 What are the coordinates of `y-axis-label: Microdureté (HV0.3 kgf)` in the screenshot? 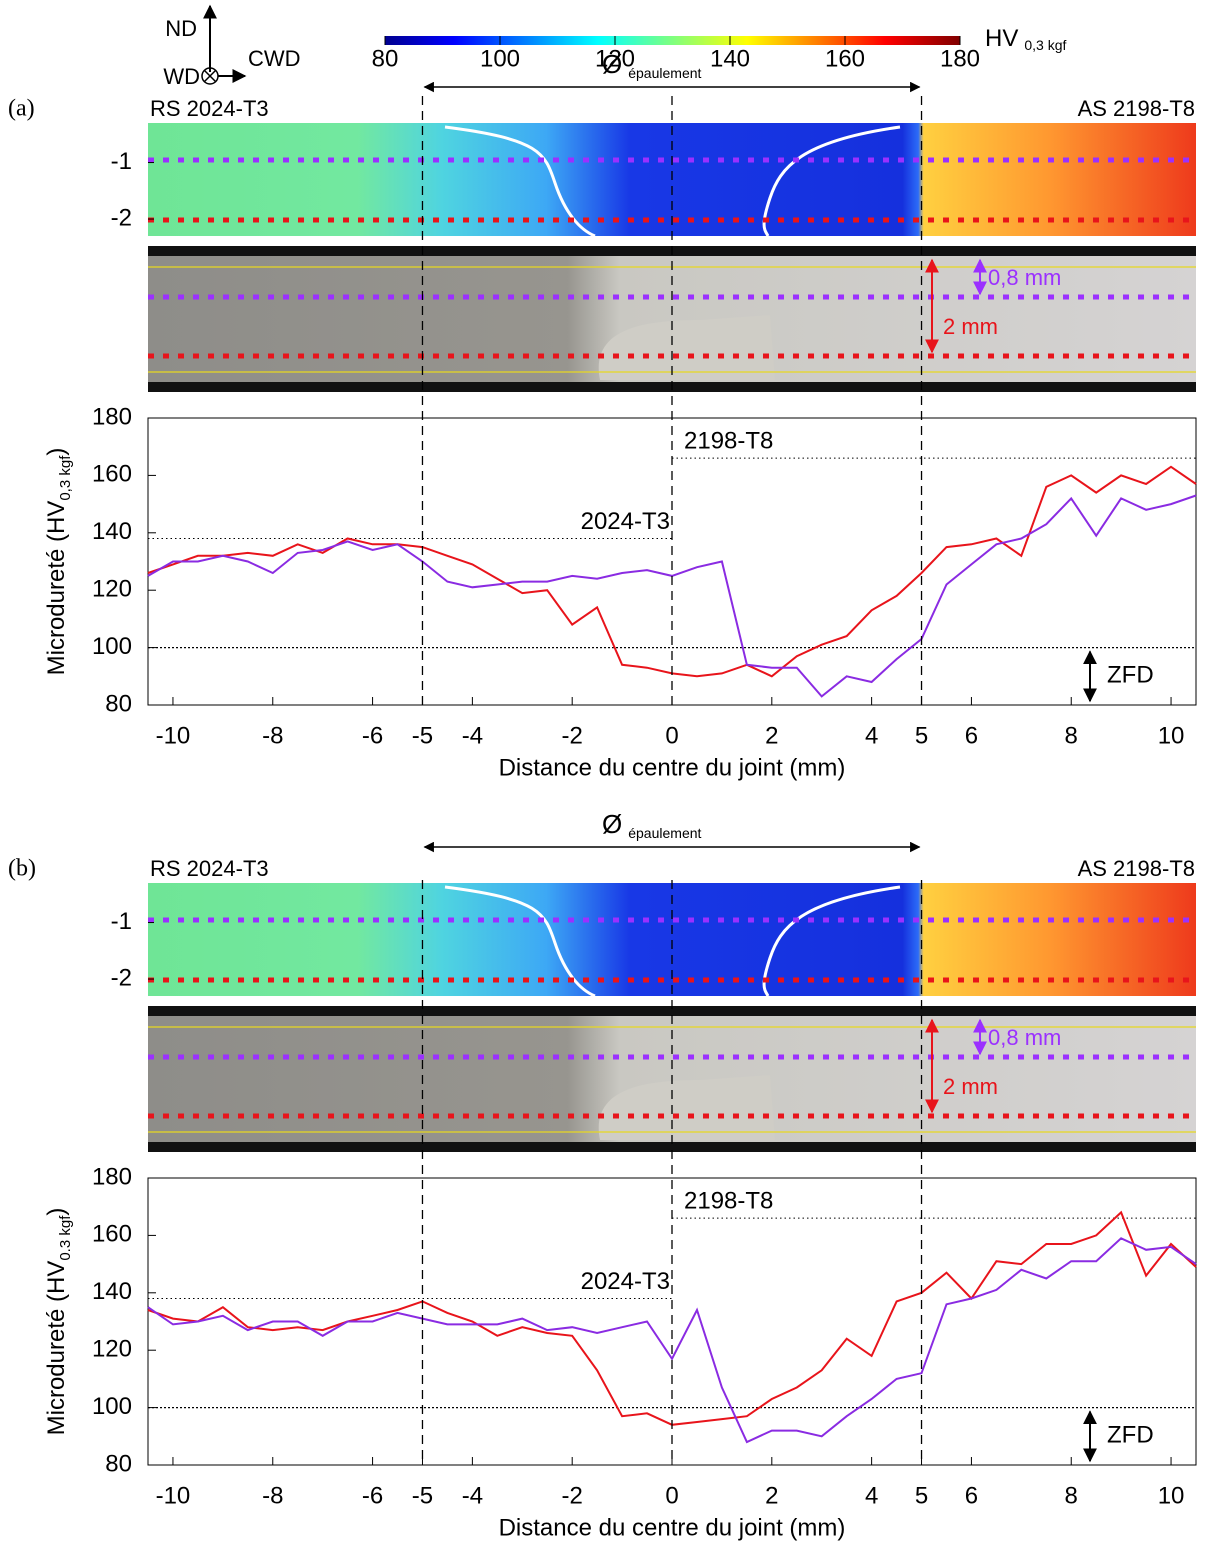 It's located at (58, 1322).